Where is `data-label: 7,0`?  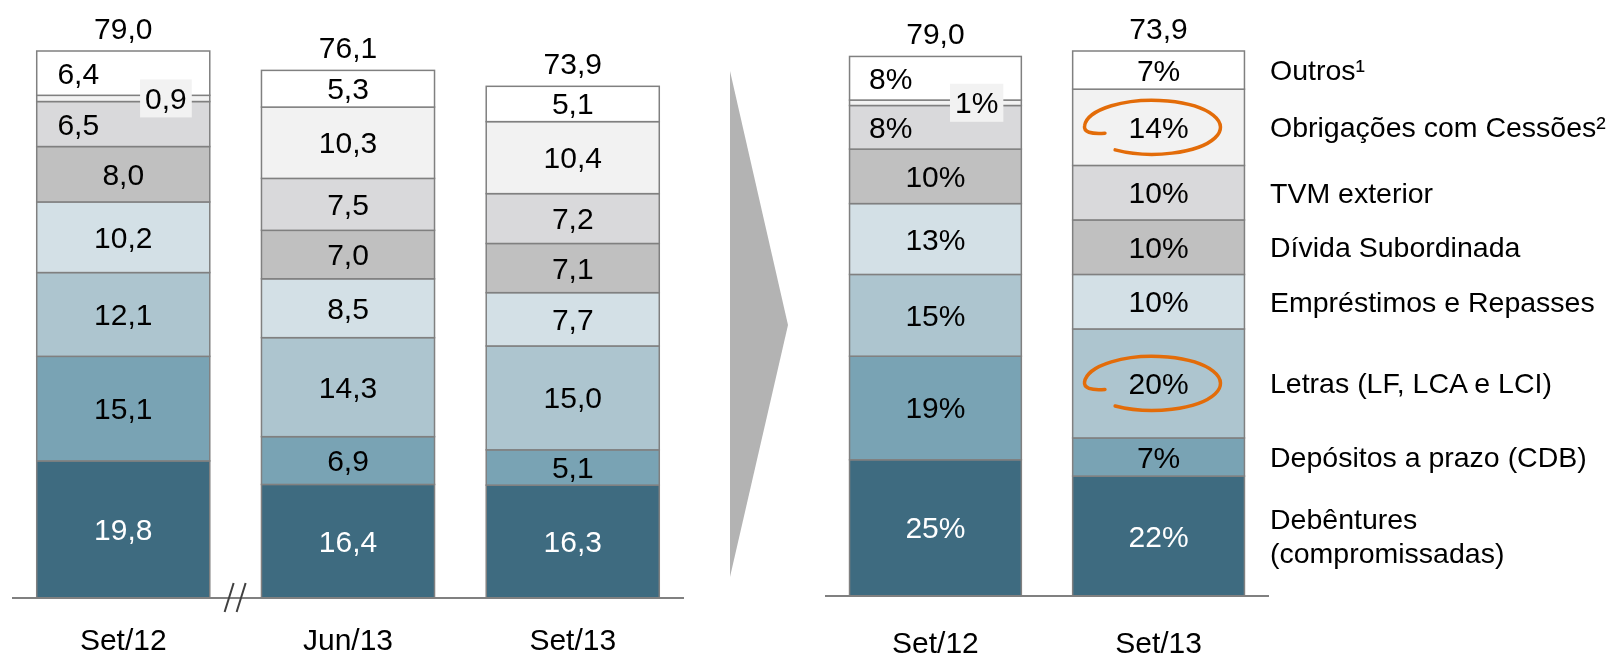
data-label: 7,0 is located at coordinates (348, 255).